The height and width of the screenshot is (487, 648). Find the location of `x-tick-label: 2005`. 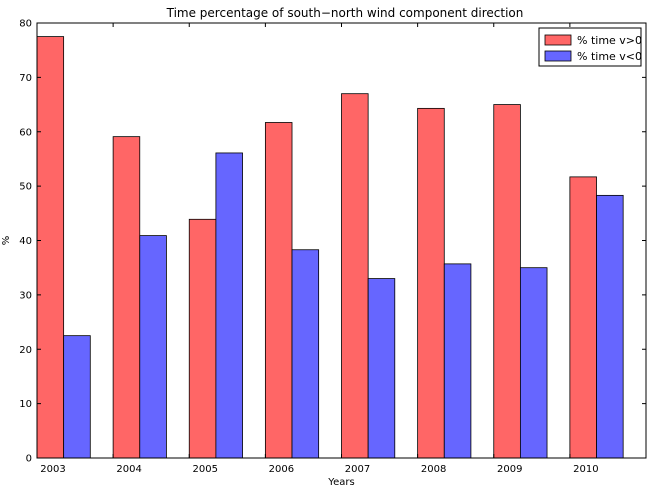

x-tick-label: 2005 is located at coordinates (205, 469).